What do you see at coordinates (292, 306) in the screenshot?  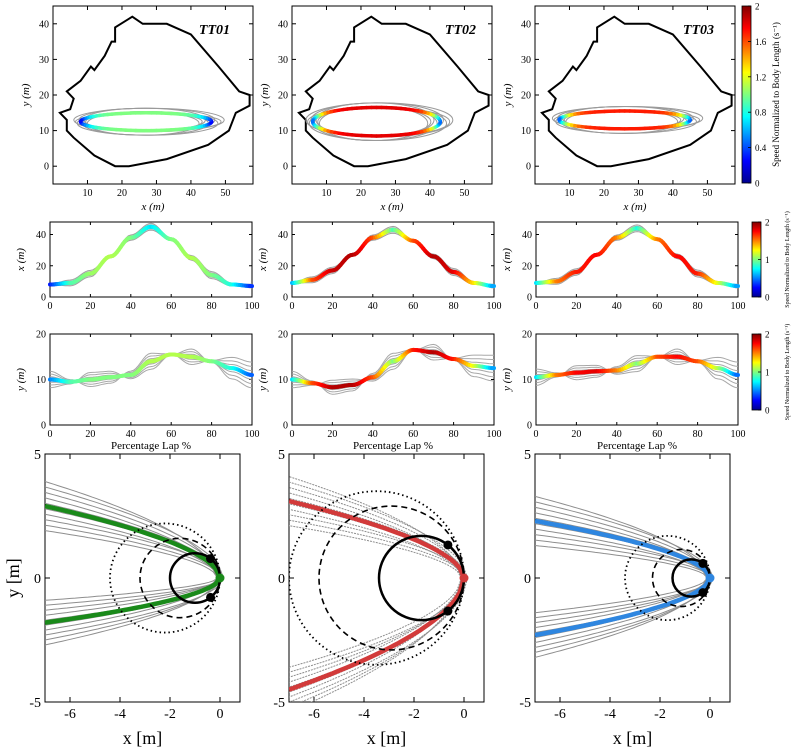 I see `xlap-1-xtick-label: 0` at bounding box center [292, 306].